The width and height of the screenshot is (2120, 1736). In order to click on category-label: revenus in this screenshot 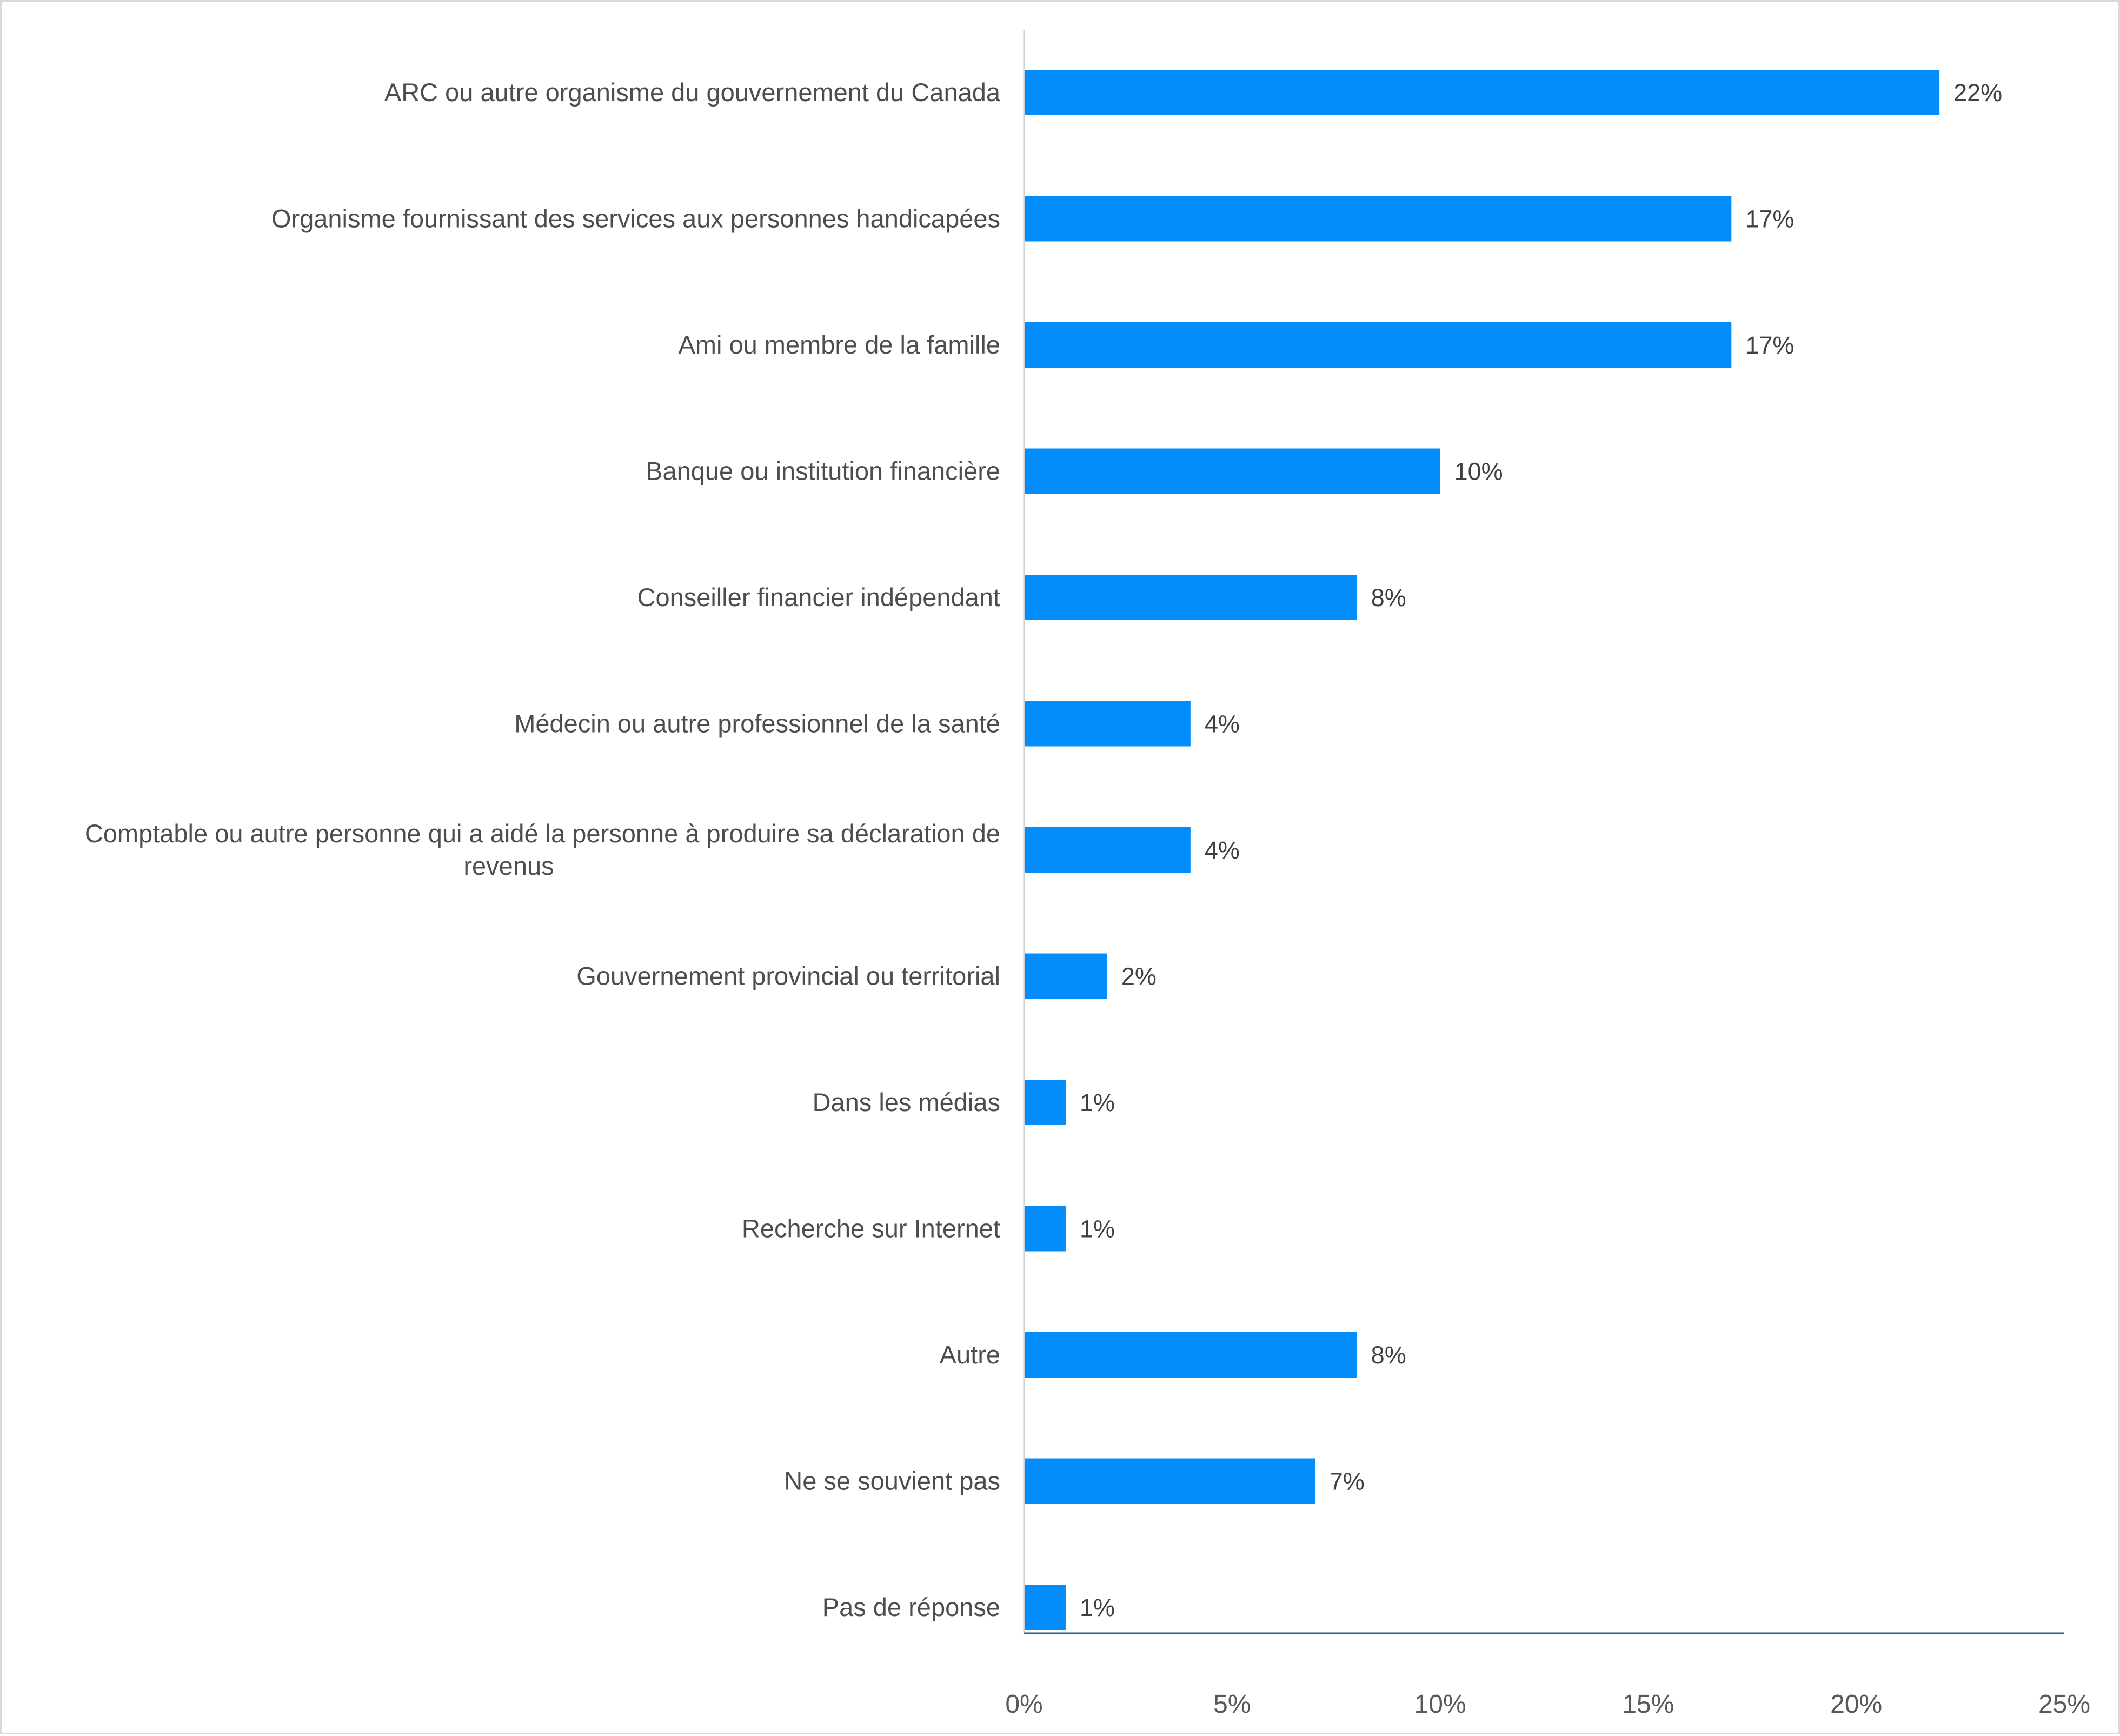, I will do `click(508, 866)`.